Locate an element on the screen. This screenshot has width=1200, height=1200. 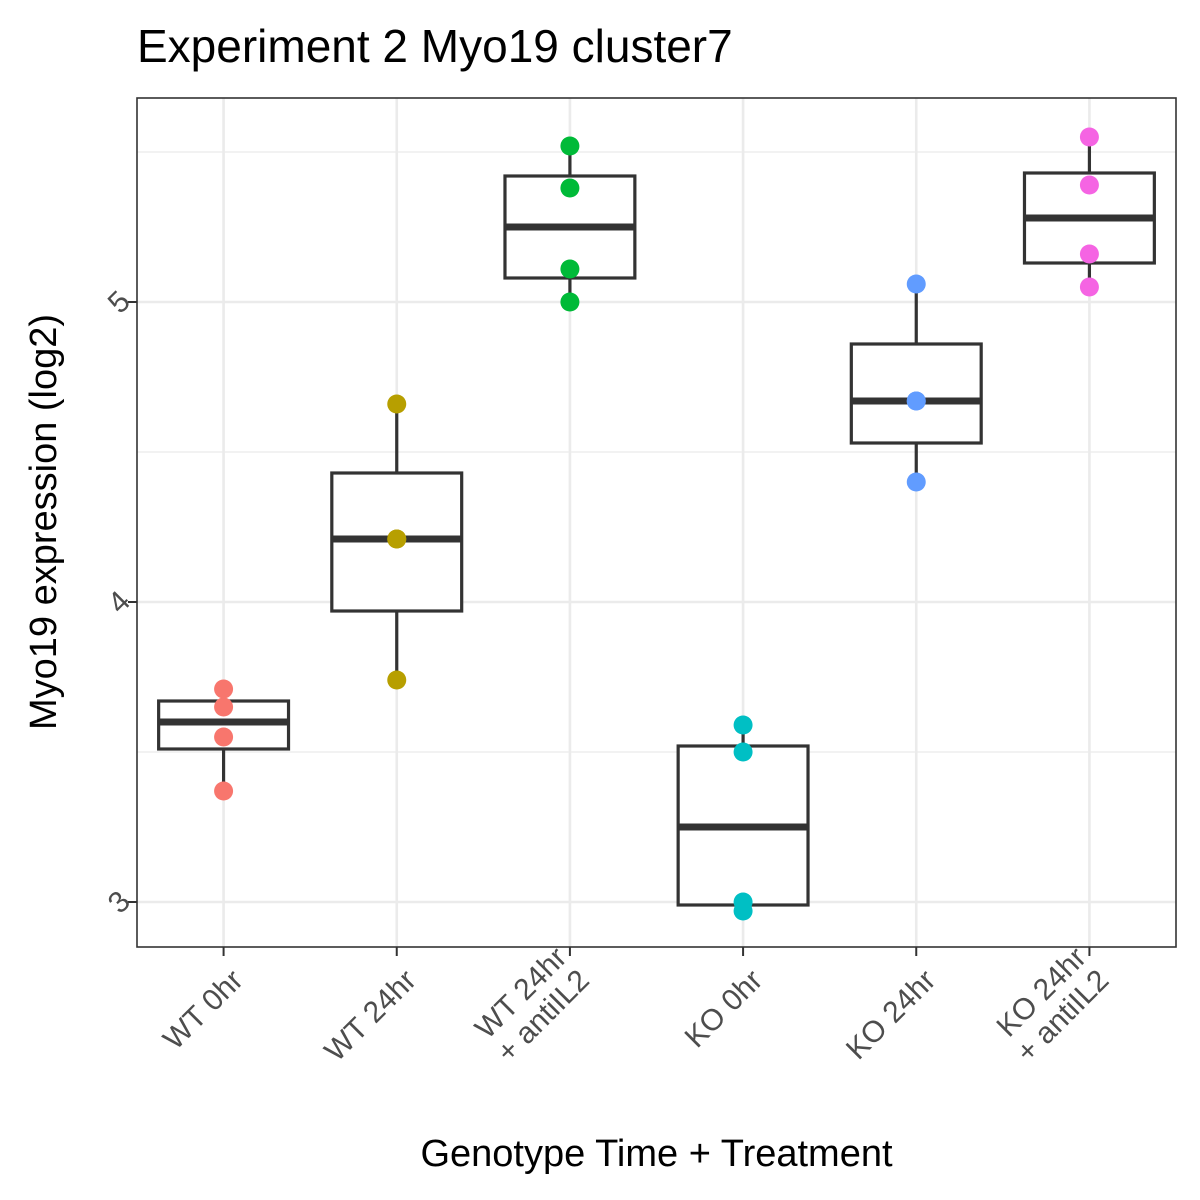
x-tick-label-line: KO 0hr is located at coordinates (724, 1009).